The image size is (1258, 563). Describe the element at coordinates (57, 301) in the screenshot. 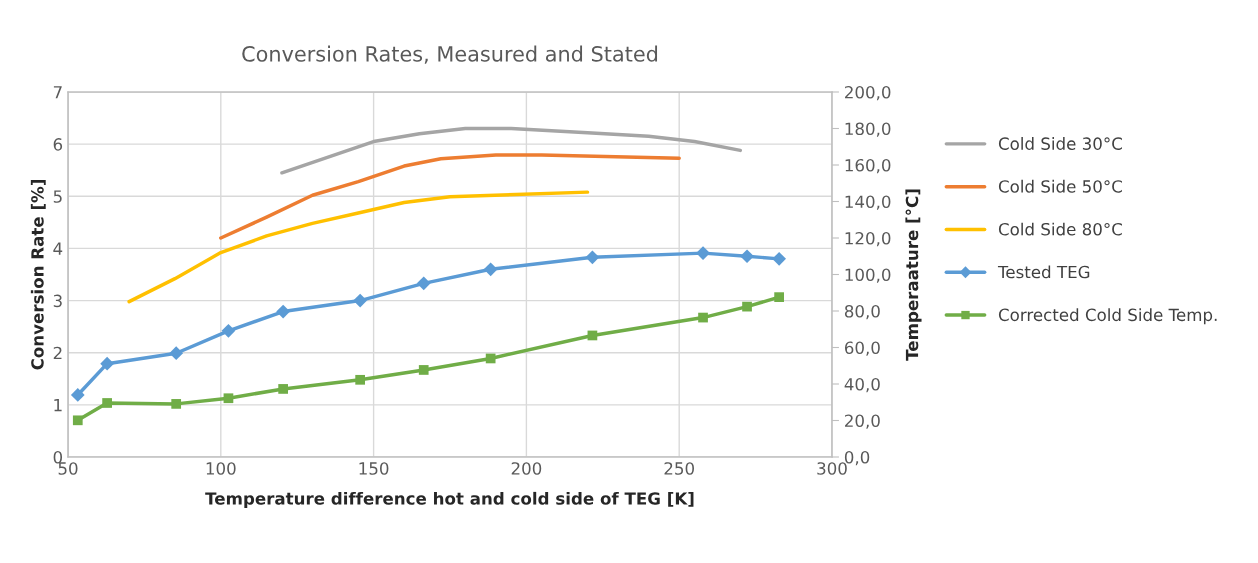

I see `y-tick-label: 3` at that location.